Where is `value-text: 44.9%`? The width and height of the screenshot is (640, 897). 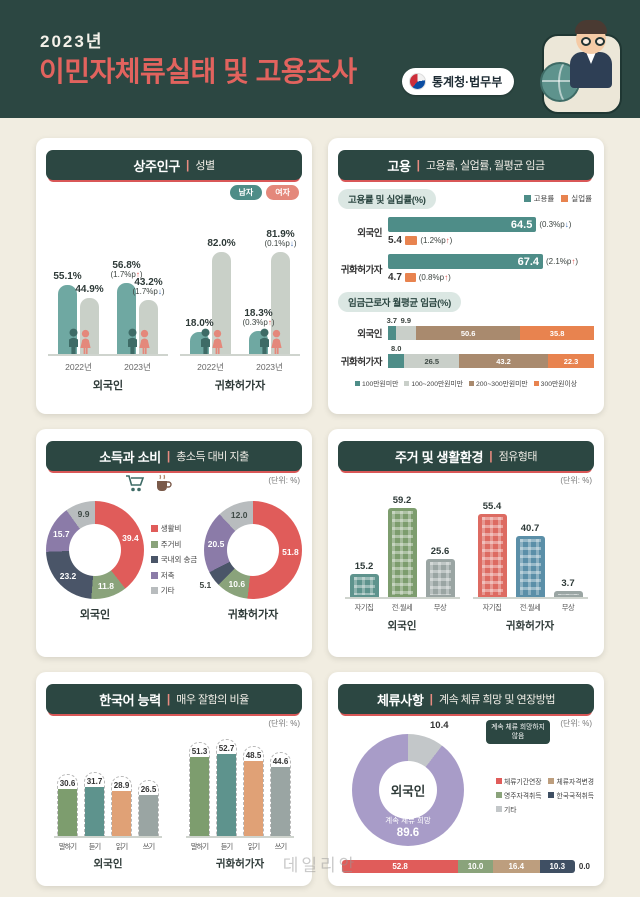
value-text: 44.9% is located at coordinates (89, 289).